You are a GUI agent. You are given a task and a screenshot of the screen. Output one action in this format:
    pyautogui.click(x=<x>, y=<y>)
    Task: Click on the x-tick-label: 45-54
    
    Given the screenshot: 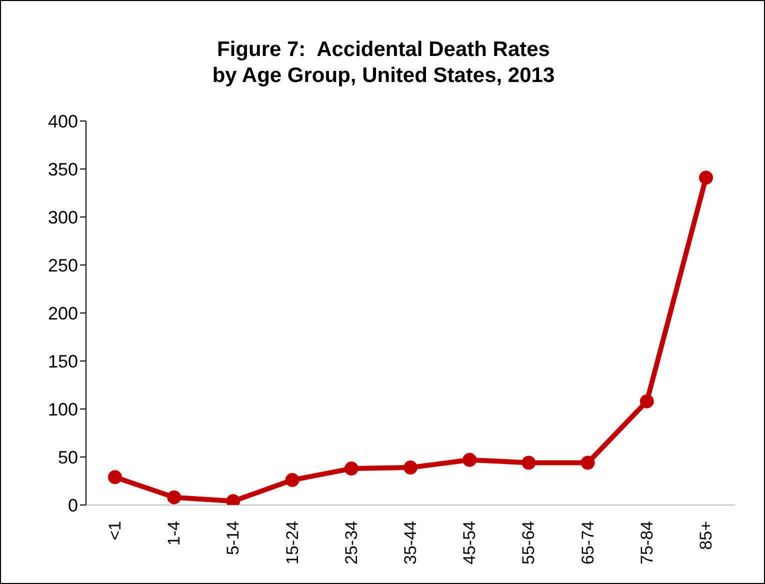 What is the action you would take?
    pyautogui.click(x=470, y=542)
    